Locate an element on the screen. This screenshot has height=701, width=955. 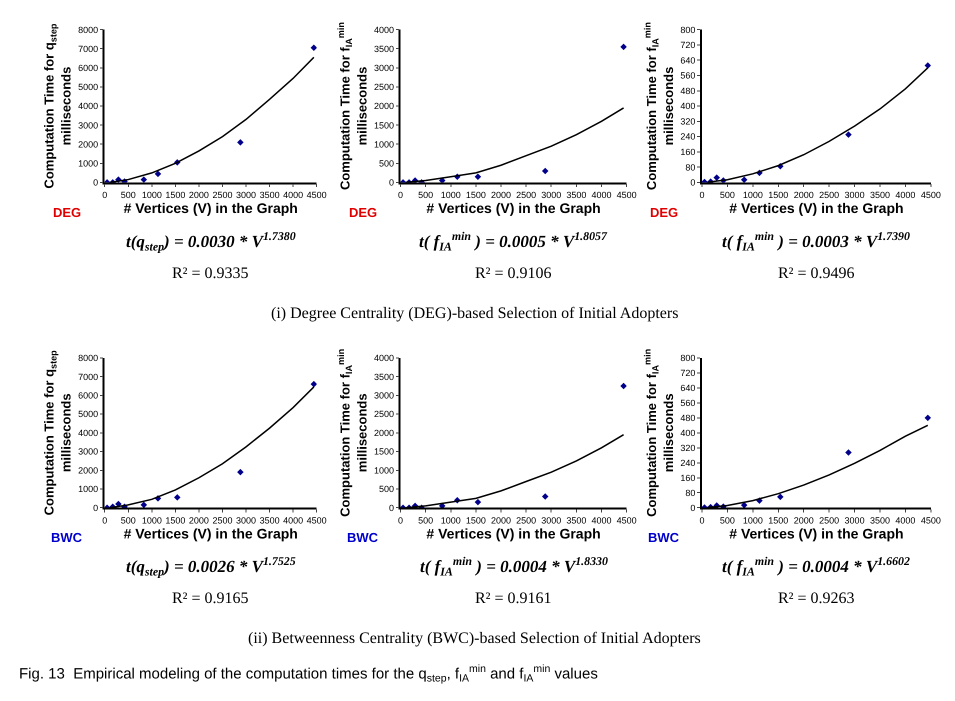
text: t(q$_{step}$) = 0.0030 * V$^{1.7380}$ is located at coordinates (211, 241).